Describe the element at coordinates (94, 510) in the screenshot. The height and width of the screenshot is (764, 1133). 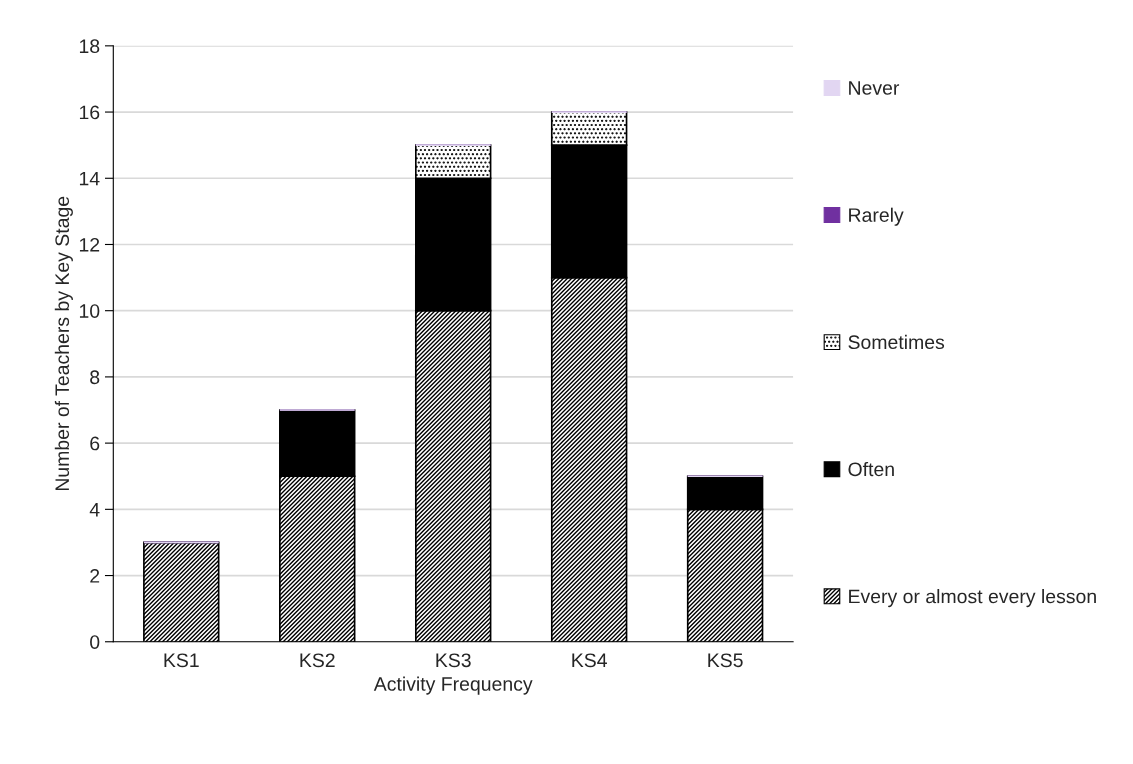
I see `y-tick-label: 4` at that location.